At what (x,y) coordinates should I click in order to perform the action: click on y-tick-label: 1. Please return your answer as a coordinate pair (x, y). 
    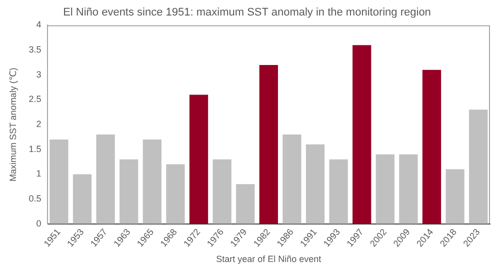
    Looking at the image, I should click on (39, 173).